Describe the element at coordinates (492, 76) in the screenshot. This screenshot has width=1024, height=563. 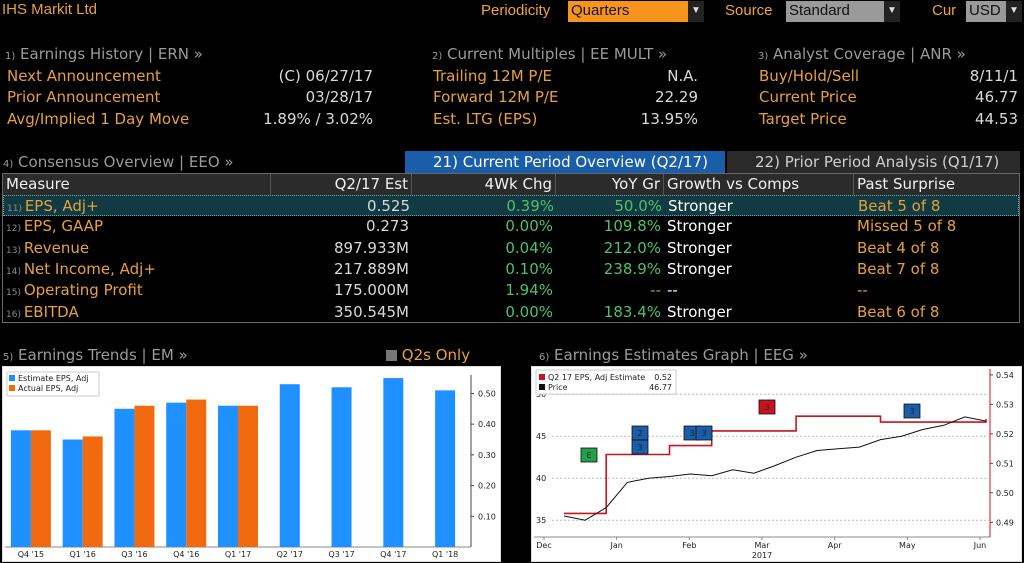
I see `trailing-pe-label: Trailing 12M P/E` at that location.